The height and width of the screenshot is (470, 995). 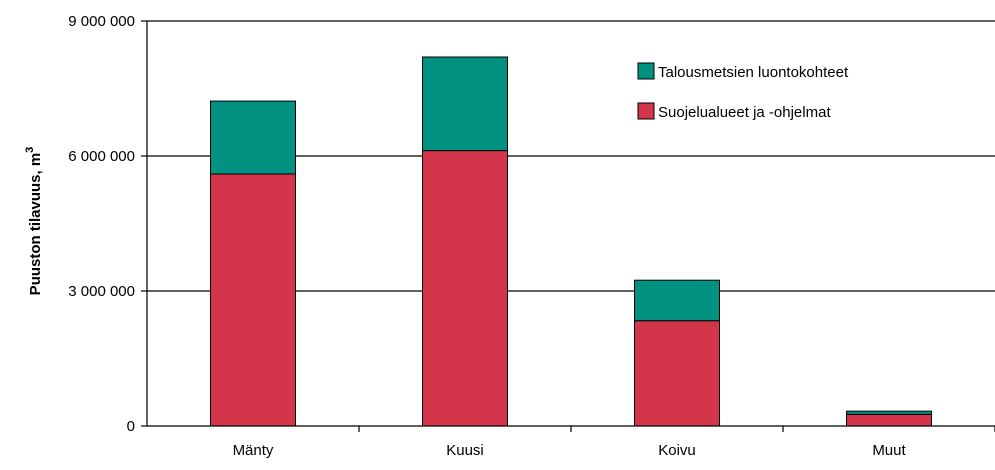 What do you see at coordinates (101, 21) in the screenshot?
I see `y-tick-label: 9 000 000` at bounding box center [101, 21].